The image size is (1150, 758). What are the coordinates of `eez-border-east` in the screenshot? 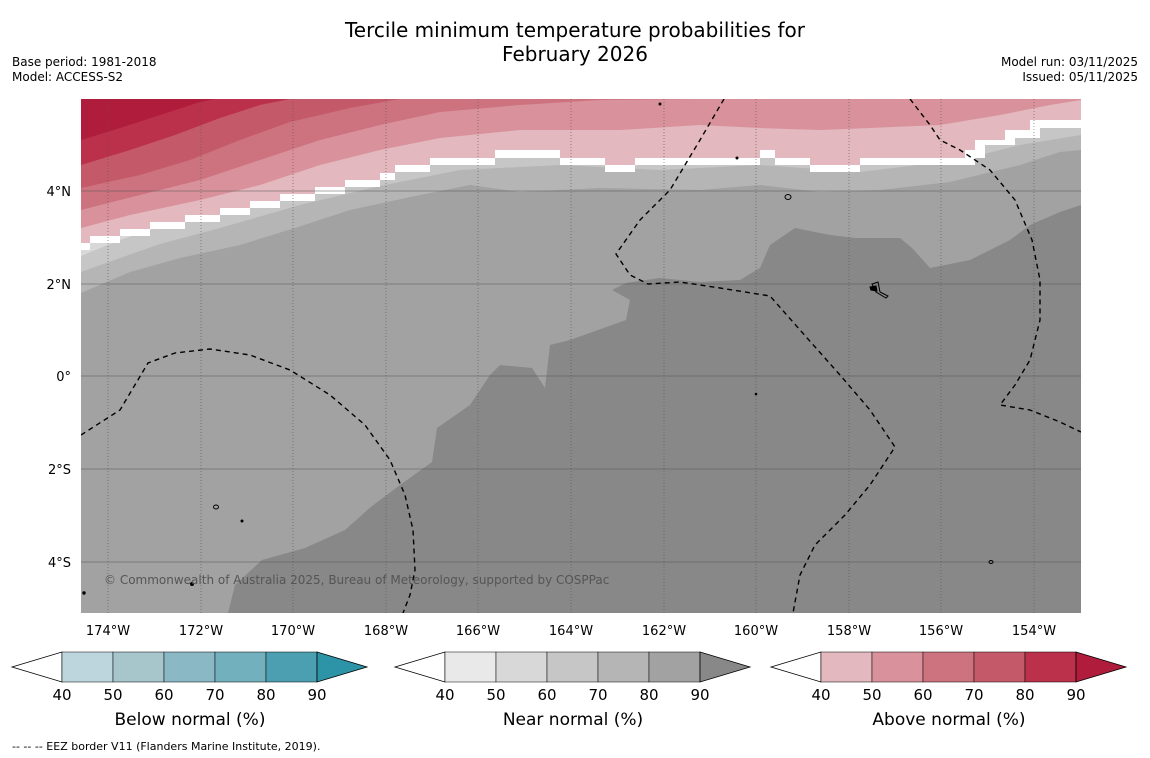 It's located at (995, 266).